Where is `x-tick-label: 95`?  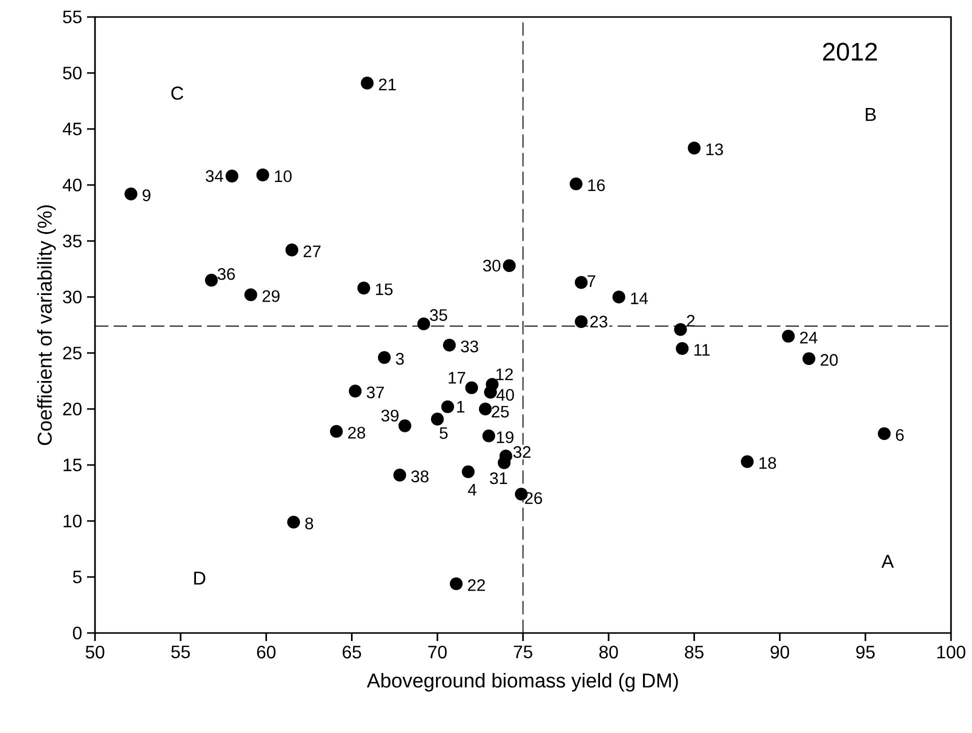 x-tick-label: 95 is located at coordinates (865, 652).